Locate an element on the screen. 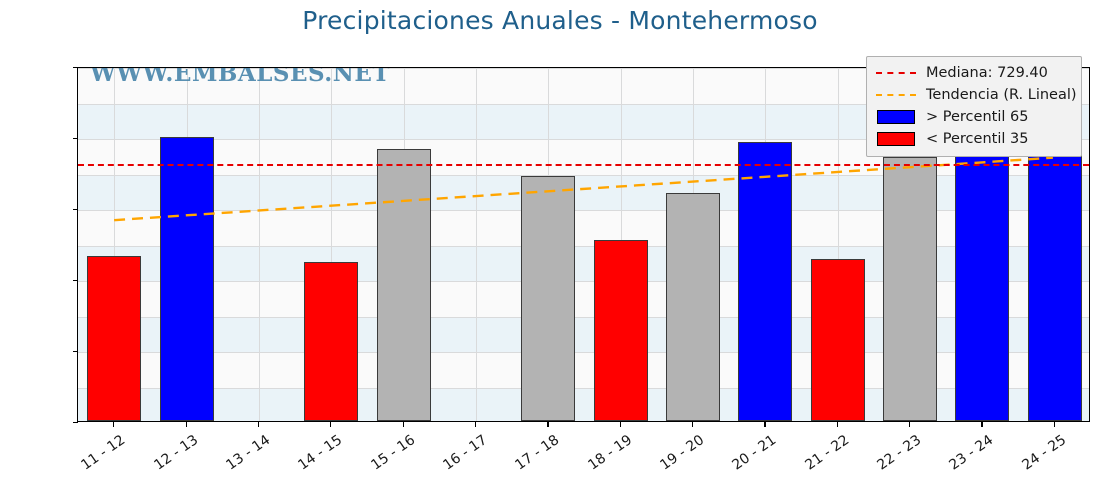 The image size is (1120, 500). x-tick-label: 11 - 12 is located at coordinates (103, 453).